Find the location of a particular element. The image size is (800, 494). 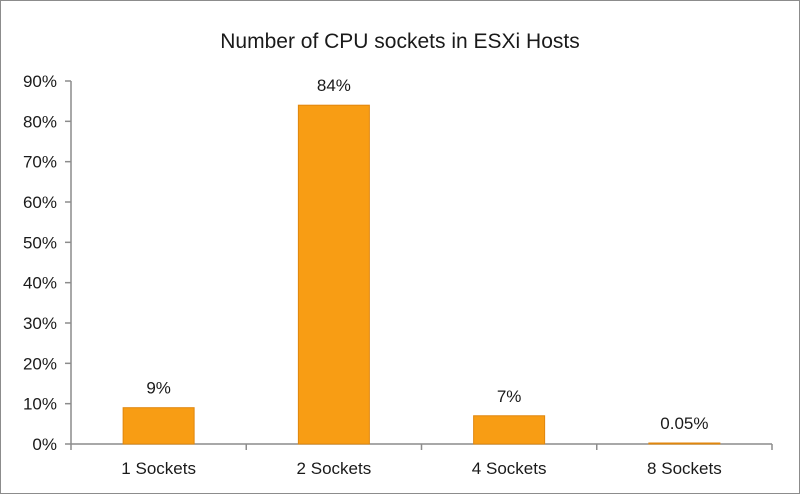

data-label: 0.05% is located at coordinates (684, 423).